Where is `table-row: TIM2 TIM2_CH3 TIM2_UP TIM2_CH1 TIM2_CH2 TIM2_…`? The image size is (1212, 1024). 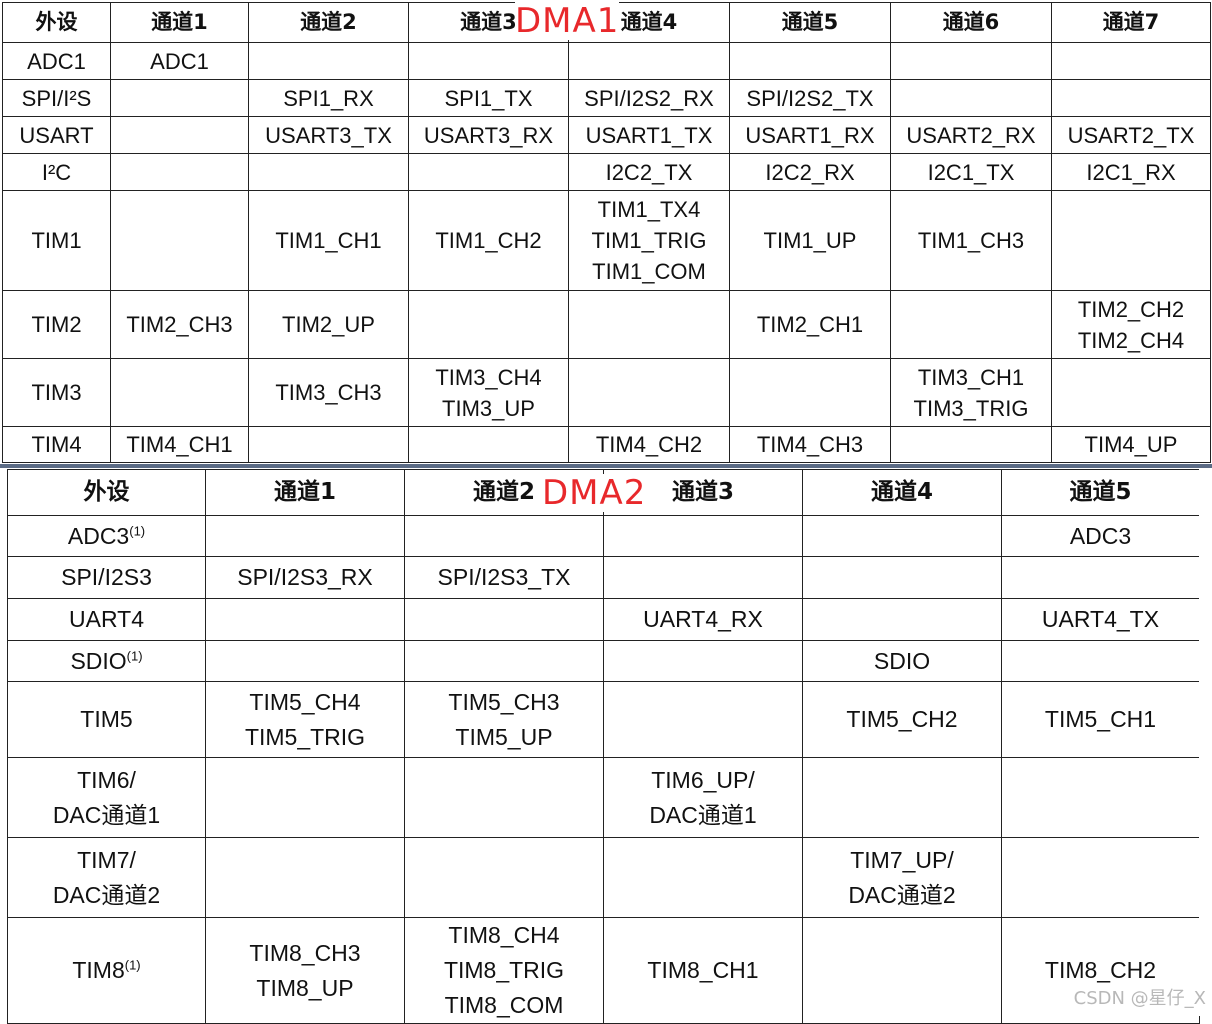 table-row: TIM2 TIM2_CH3 TIM2_UP TIM2_CH1 TIM2_CH2 TIM2_… is located at coordinates (606, 324).